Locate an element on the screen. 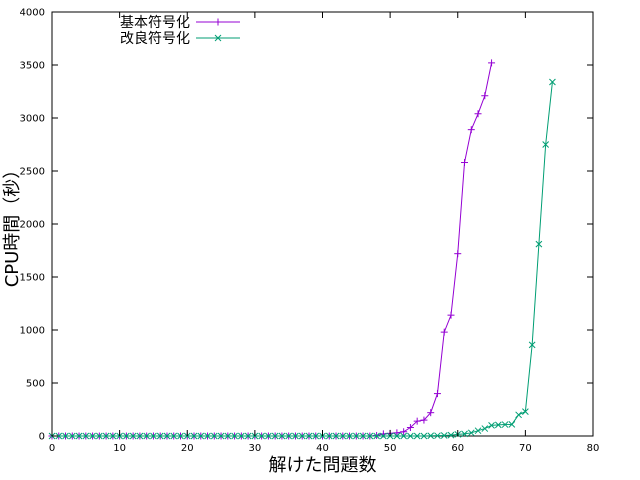  y-tick-label: 4000 is located at coordinates (32, 13).